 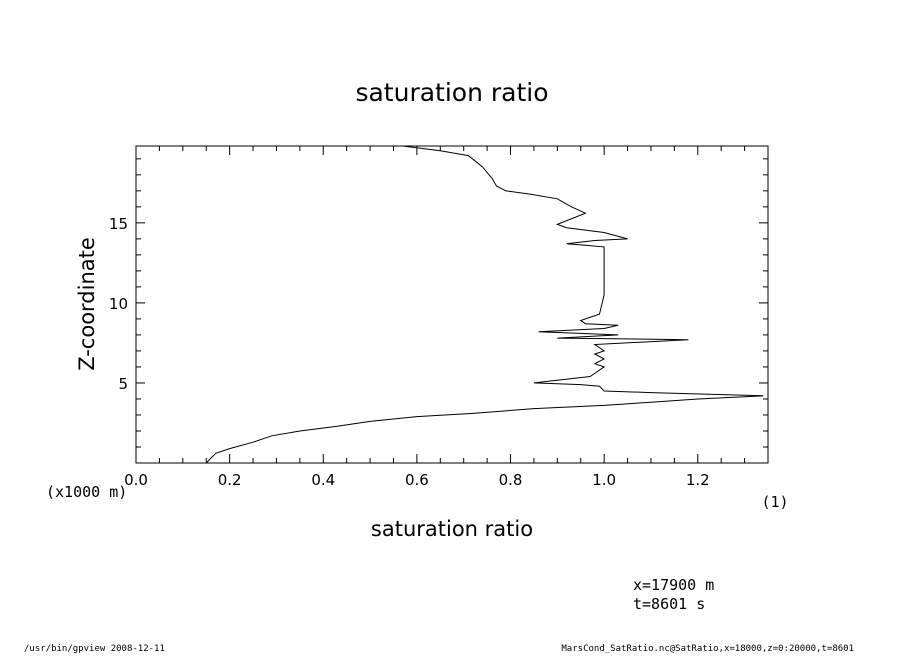 What do you see at coordinates (669, 604) in the screenshot?
I see `coords-line-2: t=8601 s` at bounding box center [669, 604].